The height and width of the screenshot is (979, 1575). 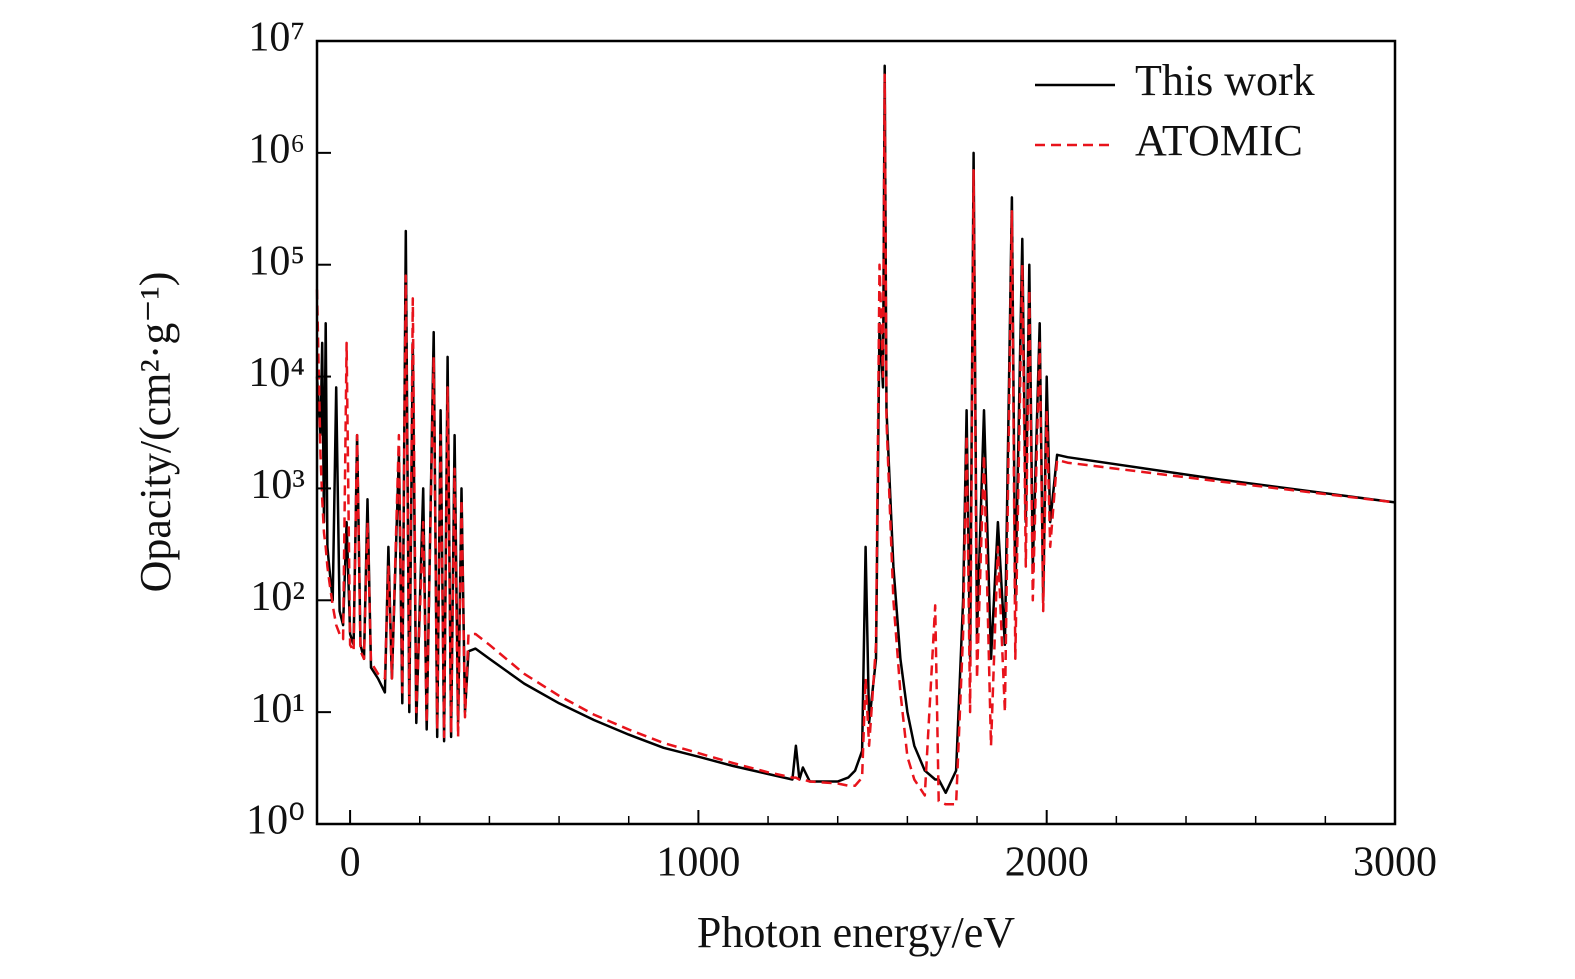 What do you see at coordinates (1219, 140) in the screenshot?
I see `legend-label: ATOMIC` at bounding box center [1219, 140].